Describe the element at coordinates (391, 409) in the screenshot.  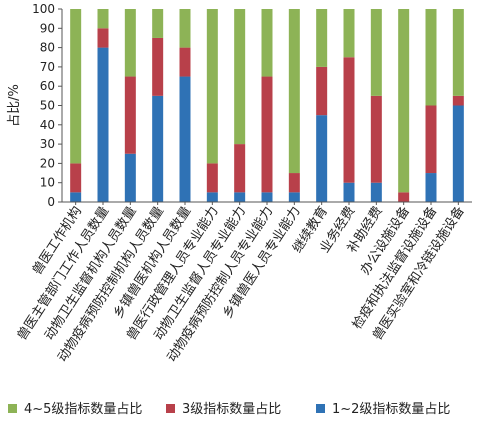
I see `legend-label: 1~2级指标数量占比` at that location.